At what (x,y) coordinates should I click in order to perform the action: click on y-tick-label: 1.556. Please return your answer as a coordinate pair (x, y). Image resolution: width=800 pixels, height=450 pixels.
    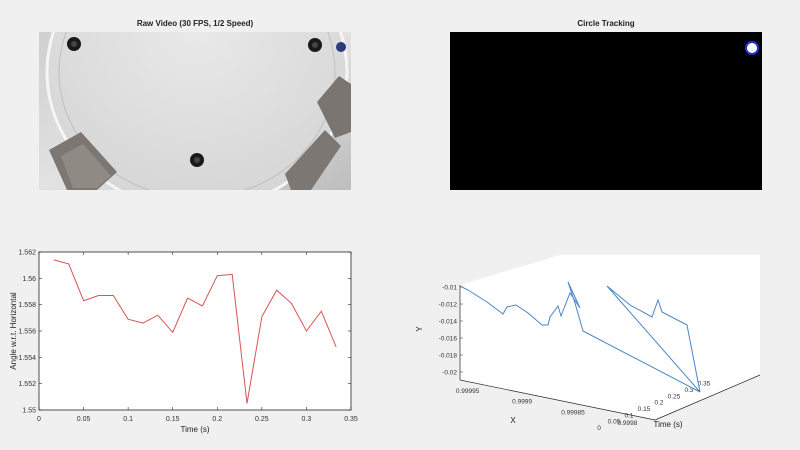
    Looking at the image, I should click on (27, 332).